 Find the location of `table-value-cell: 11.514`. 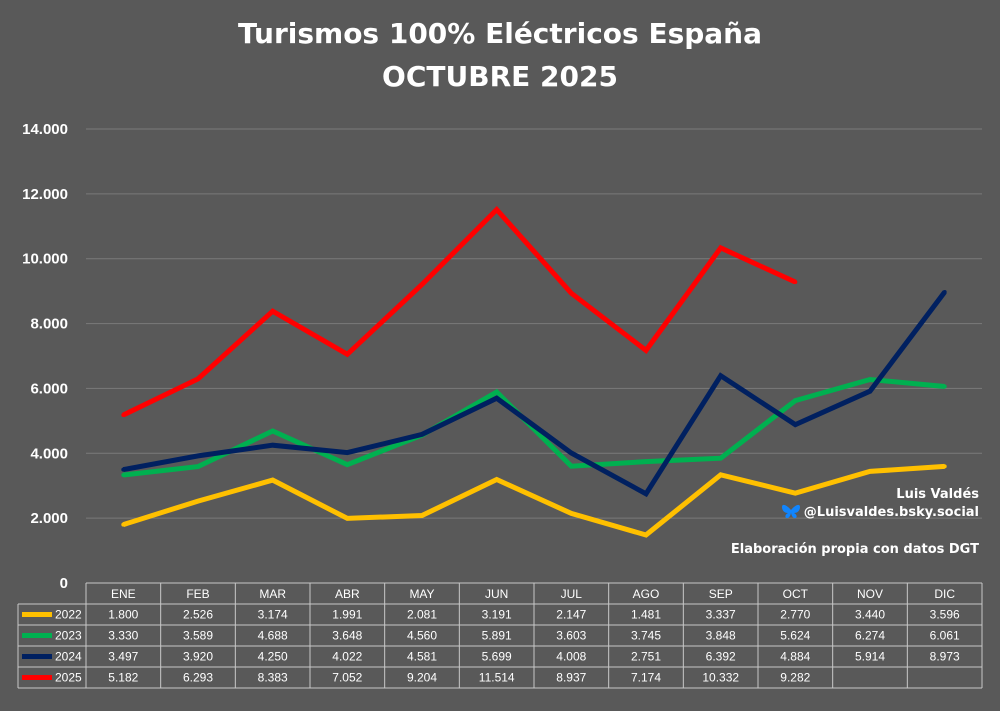

table-value-cell: 11.514 is located at coordinates (497, 678).